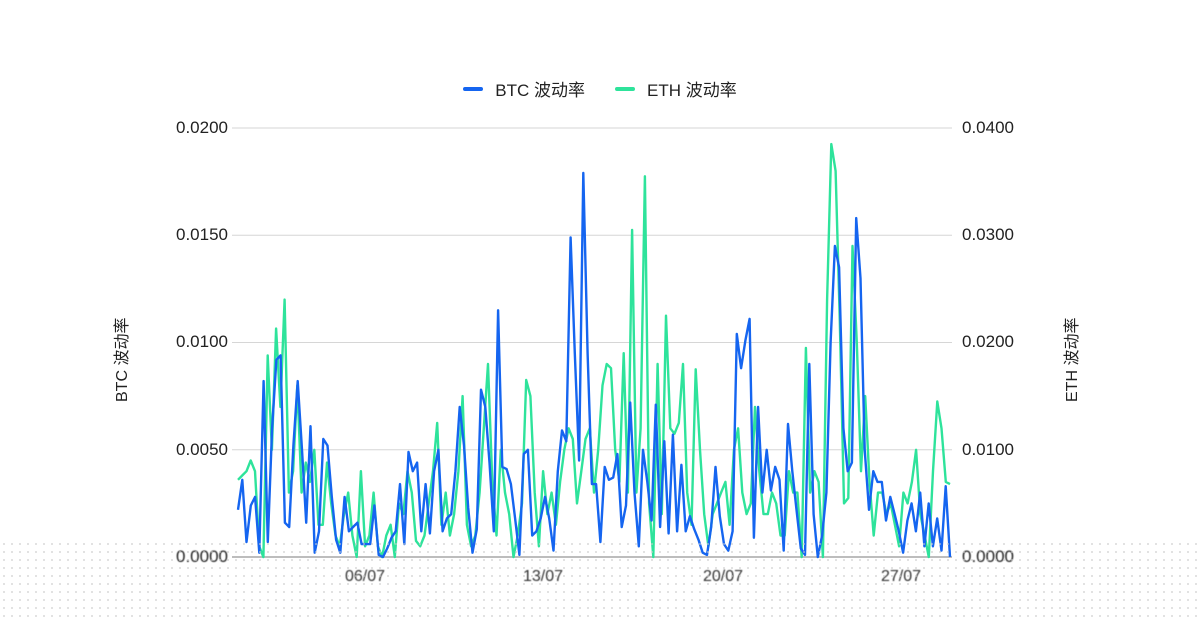  What do you see at coordinates (540, 90) in the screenshot?
I see `legend-label-btc: BTC 波动率` at bounding box center [540, 90].